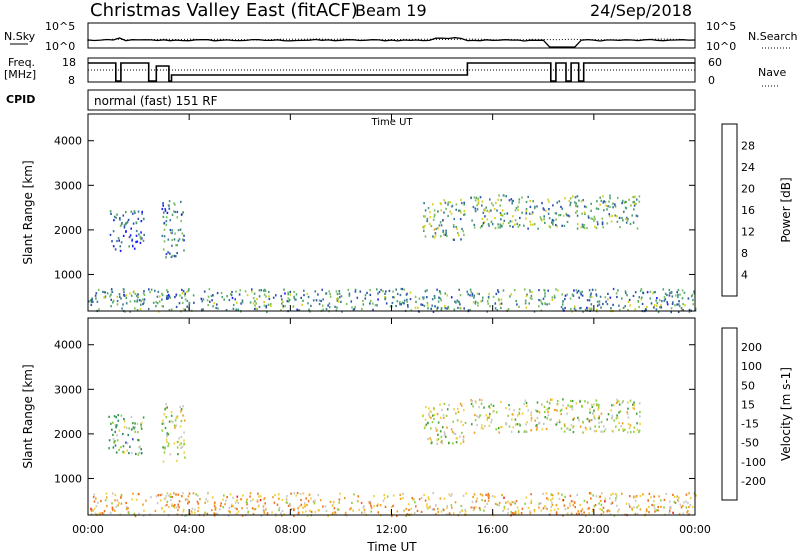 This screenshot has width=800, height=554. Describe the element at coordinates (21, 62) in the screenshot. I see `freq-left-label-1: Freq.` at that location.